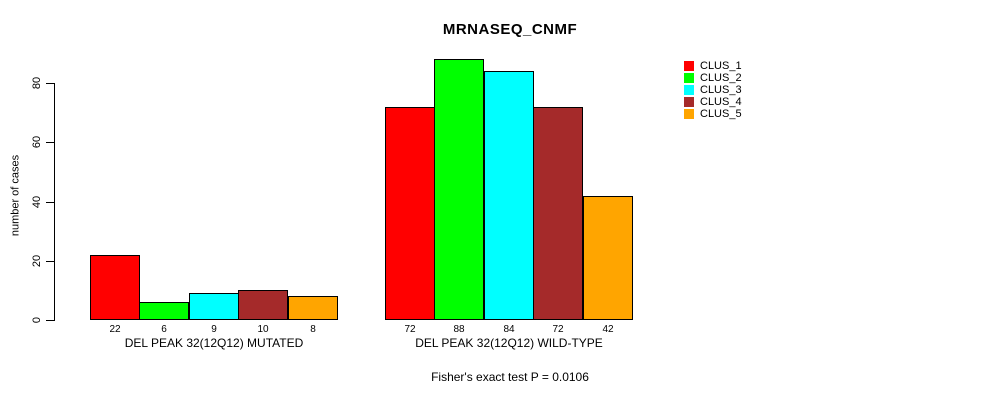 The width and height of the screenshot is (990, 400). Describe the element at coordinates (313, 329) in the screenshot. I see `bar-value-label: 8` at that location.